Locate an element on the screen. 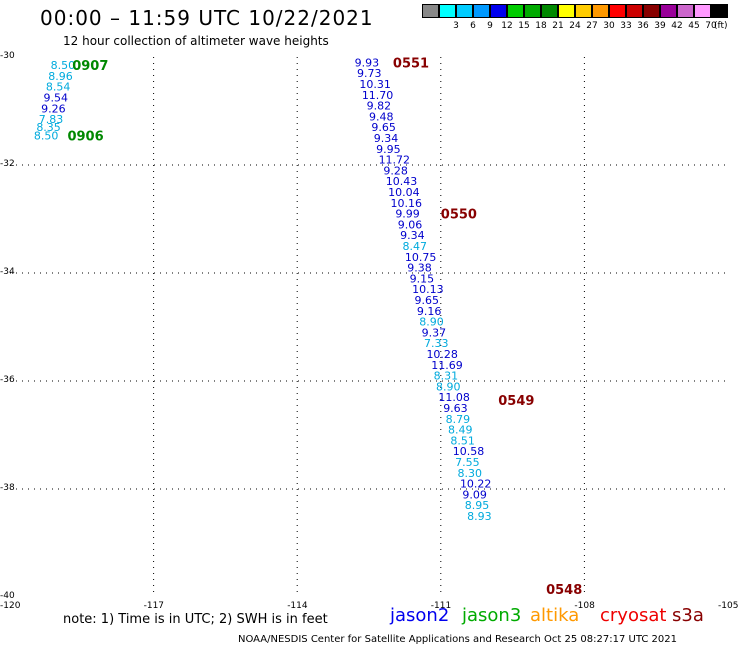 Image resolution: width=740 pixels, height=650 pixels. wave-height-value: 8.51 is located at coordinates (462, 440).